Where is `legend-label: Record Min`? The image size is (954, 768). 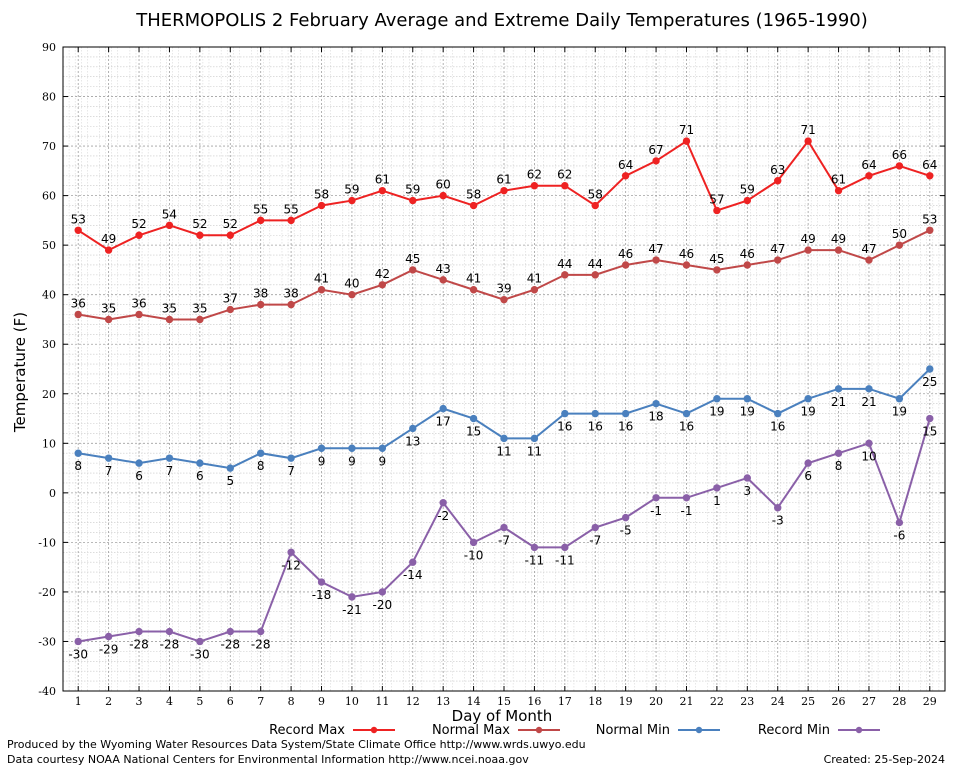
legend-label: Record Min is located at coordinates (794, 730).